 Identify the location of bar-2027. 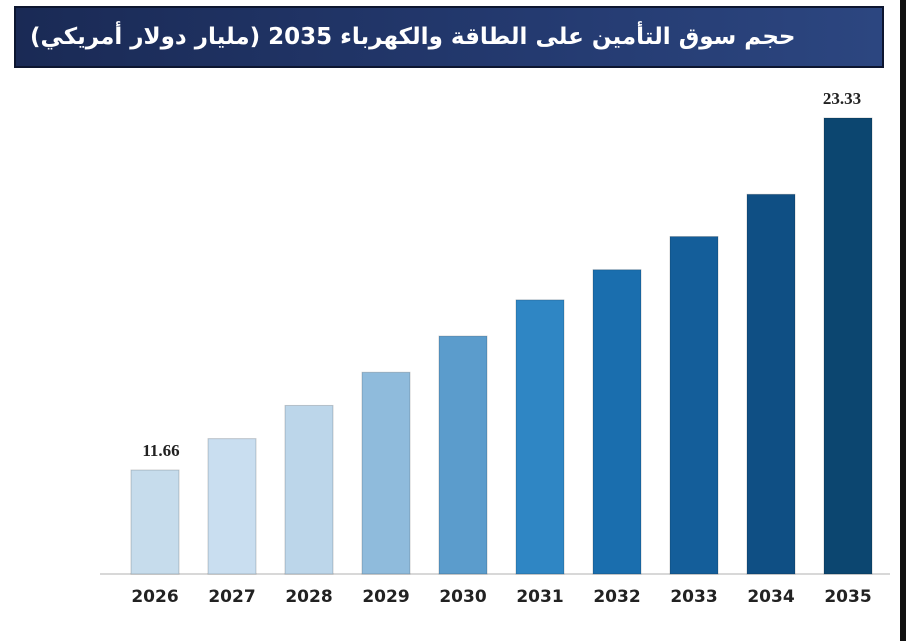
(232, 506).